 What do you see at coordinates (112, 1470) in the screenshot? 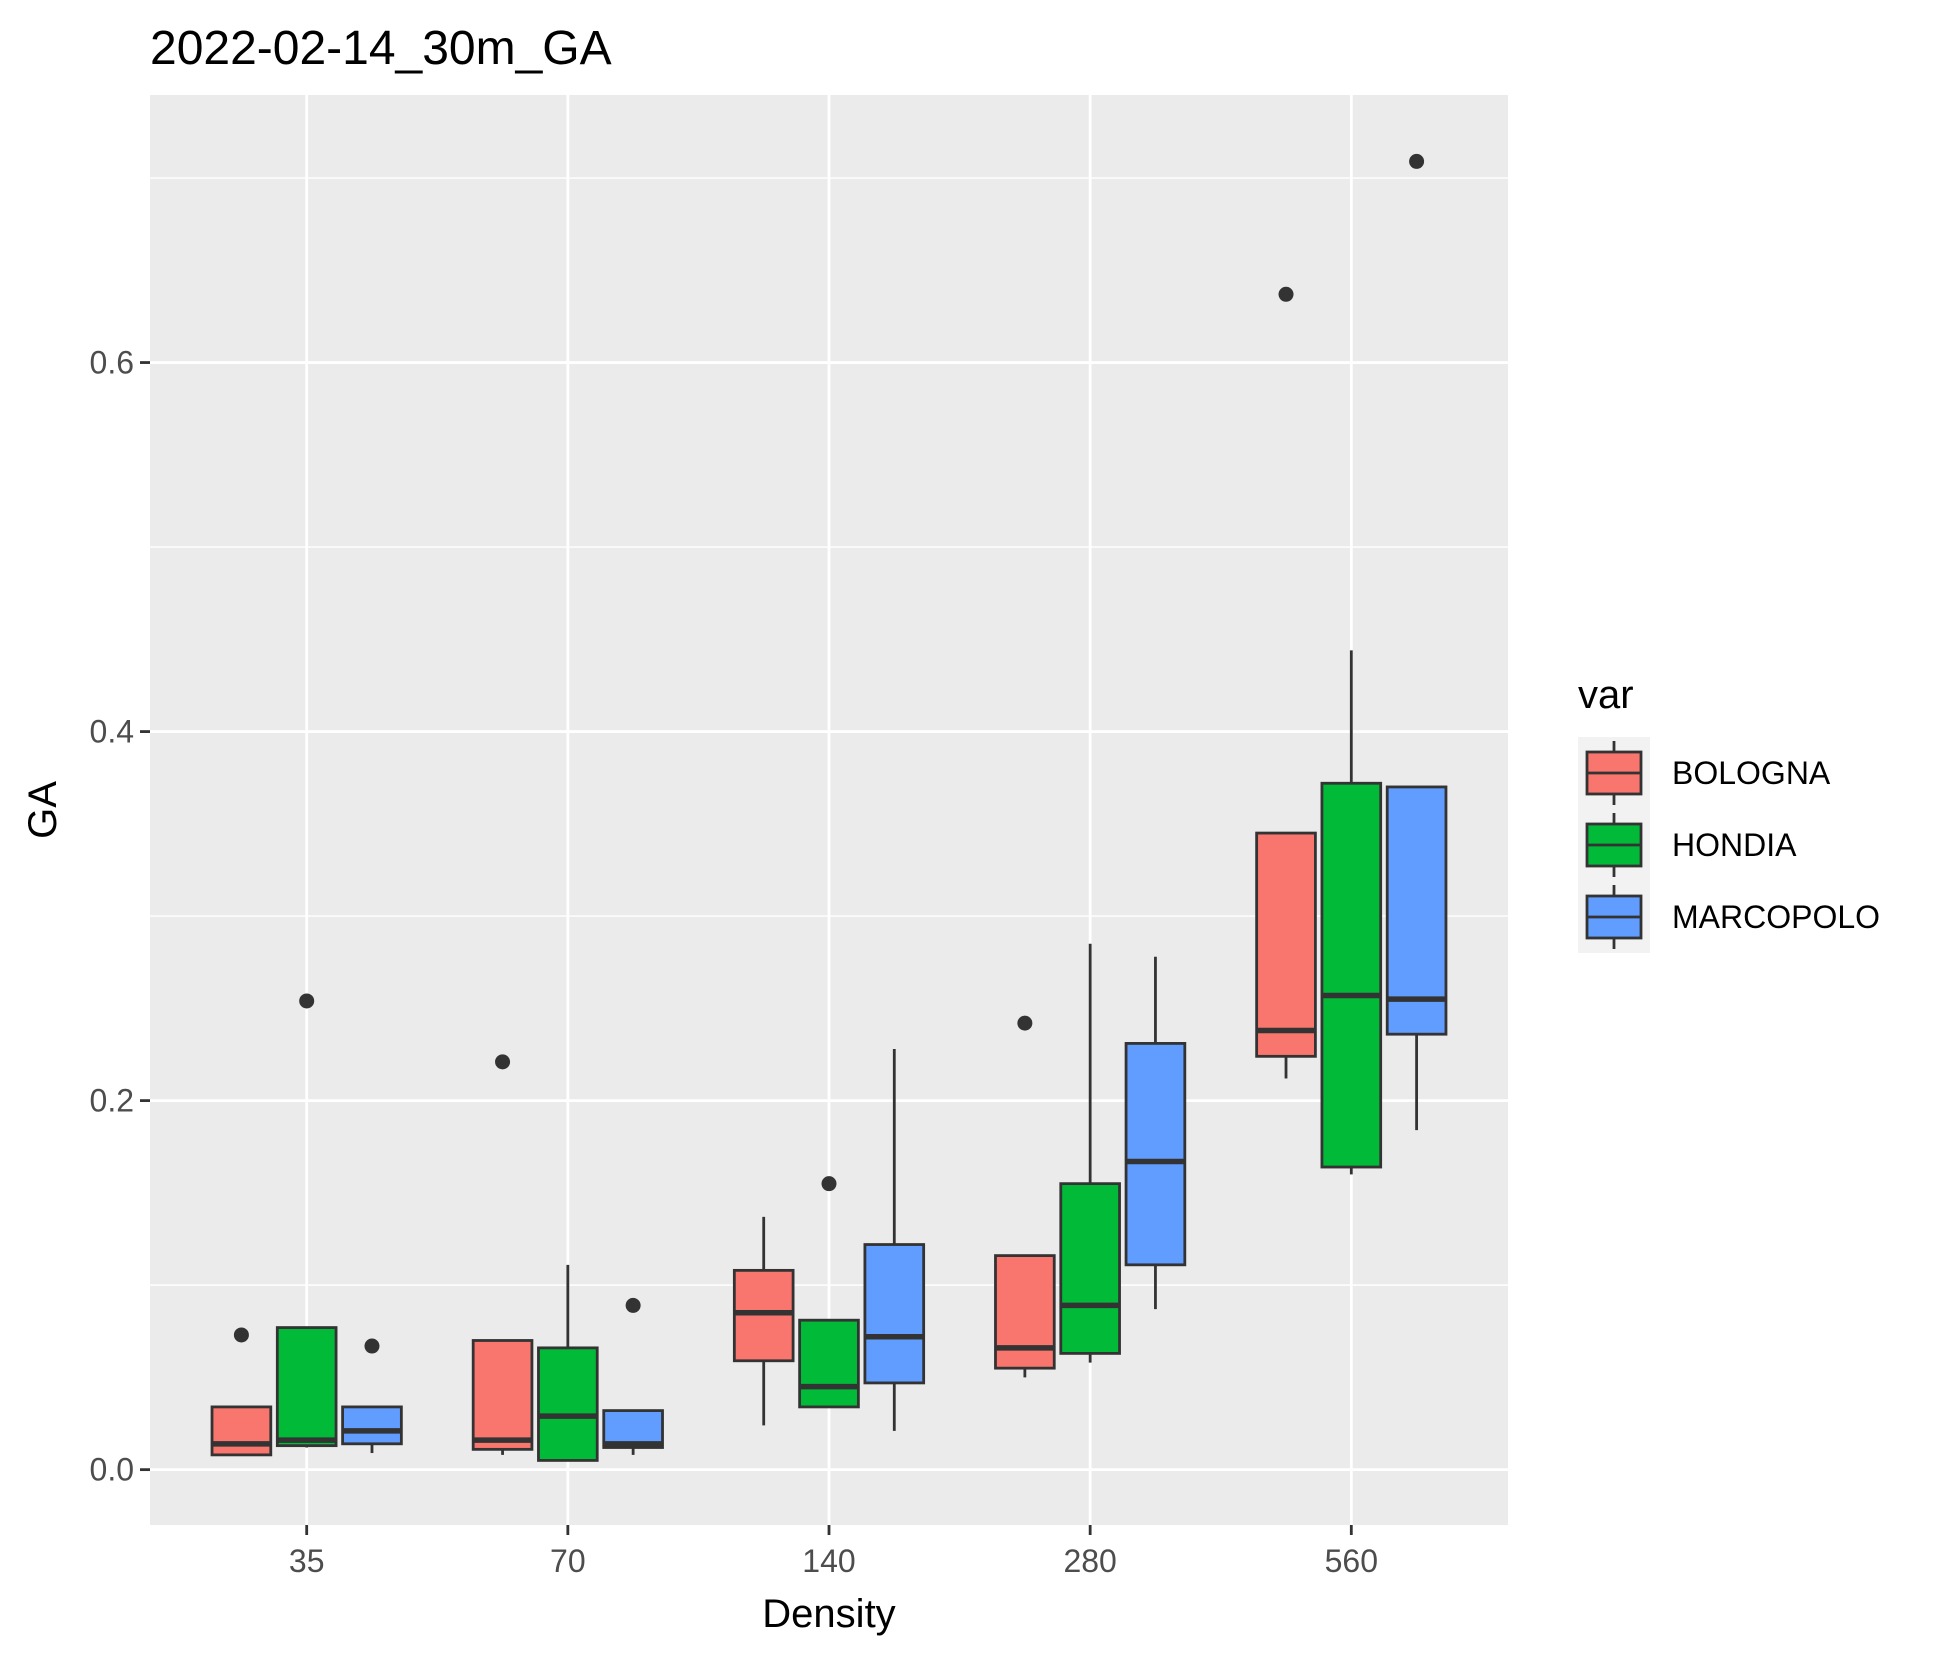
I see `y-tick-label: 0.0` at bounding box center [112, 1470].